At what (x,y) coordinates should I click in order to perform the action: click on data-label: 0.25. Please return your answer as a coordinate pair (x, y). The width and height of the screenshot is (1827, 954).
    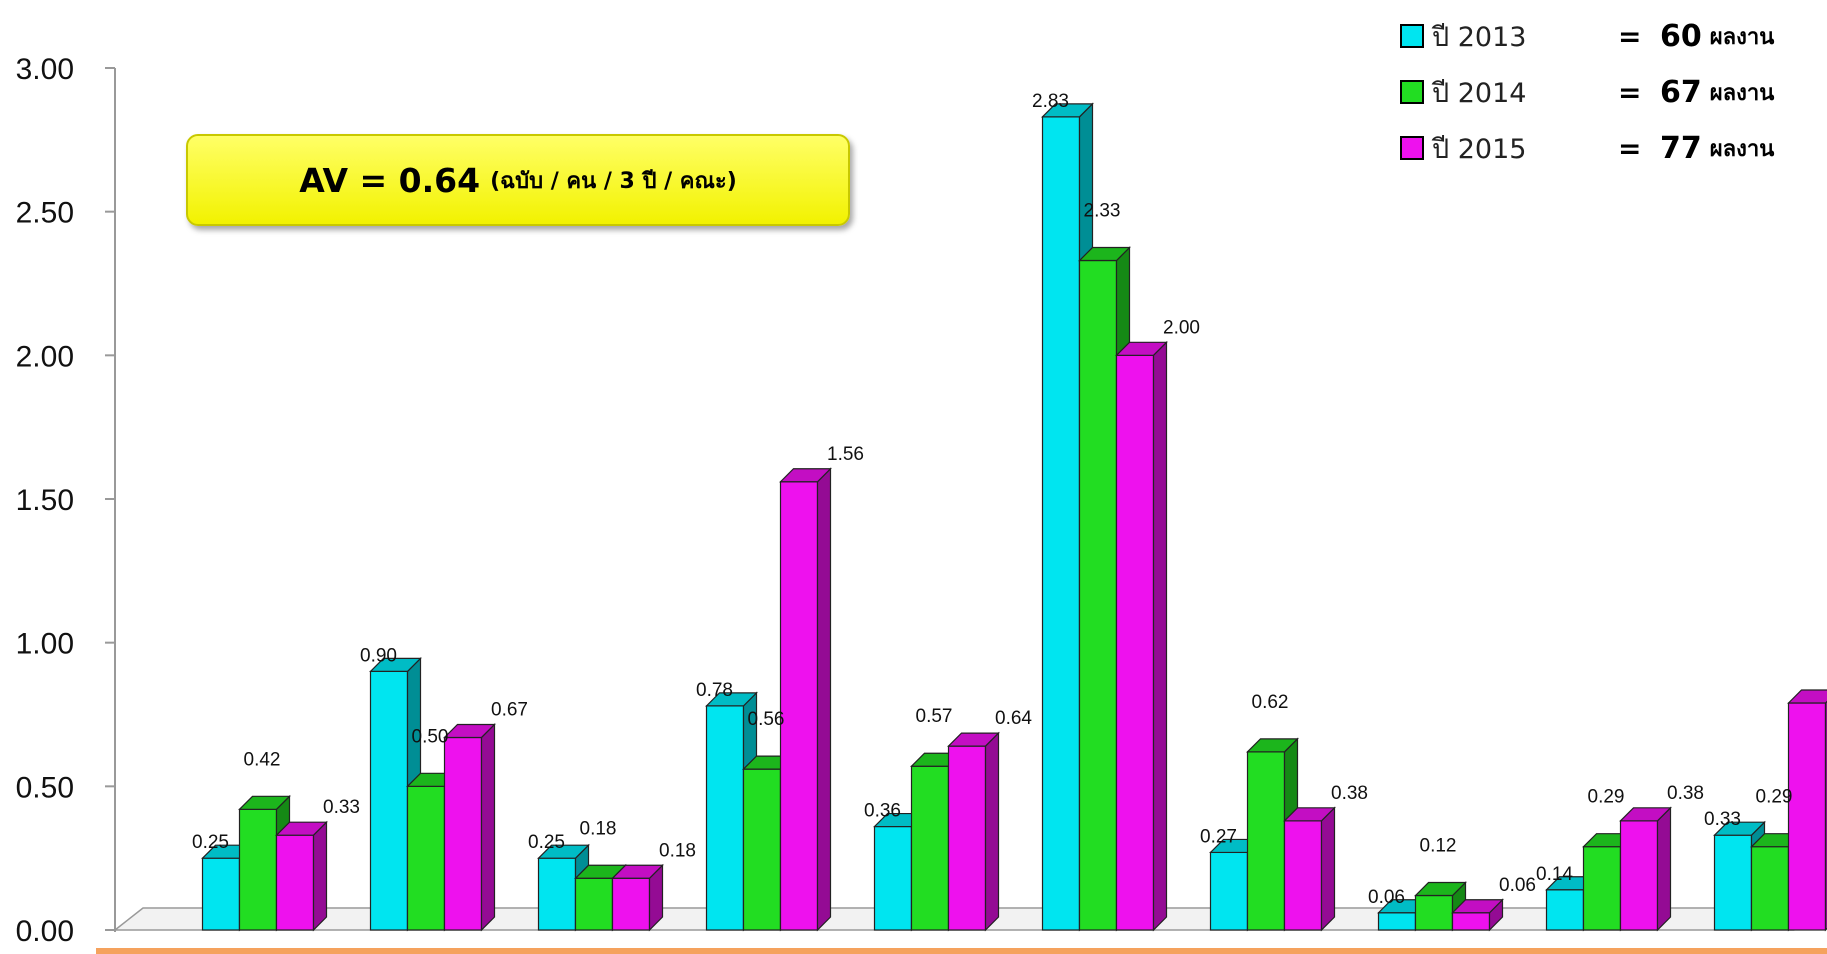
    Looking at the image, I should click on (210, 842).